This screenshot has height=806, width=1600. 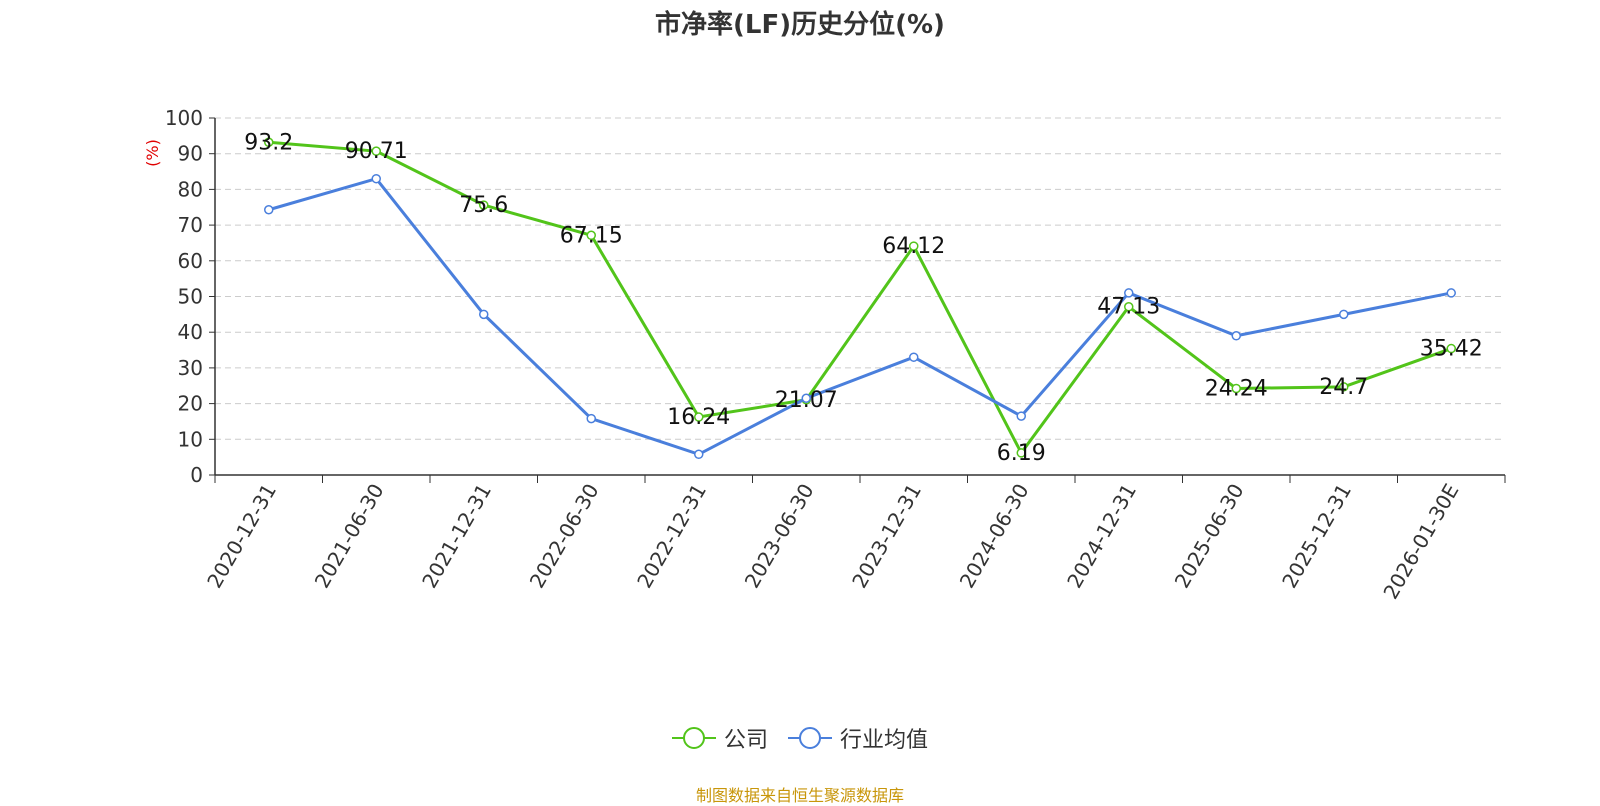 I want to click on data-label: 21.07, so click(x=806, y=400).